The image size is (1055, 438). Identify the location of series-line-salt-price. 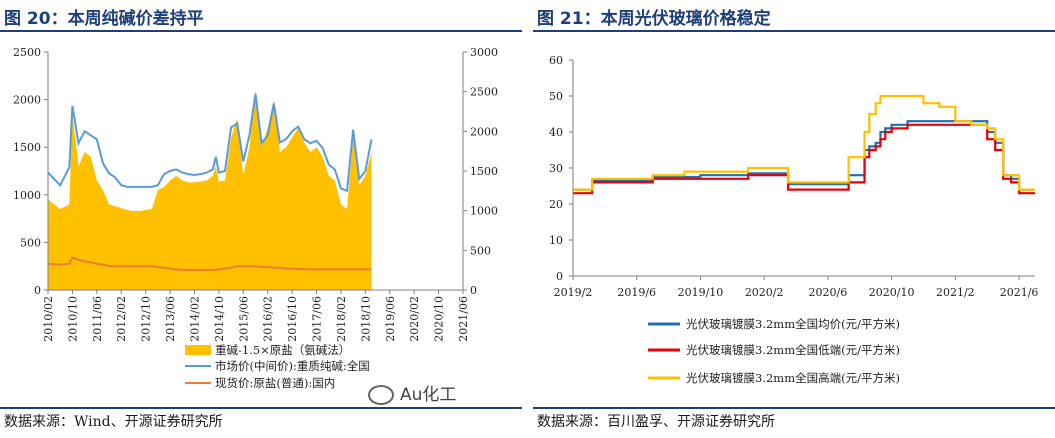
(209, 264).